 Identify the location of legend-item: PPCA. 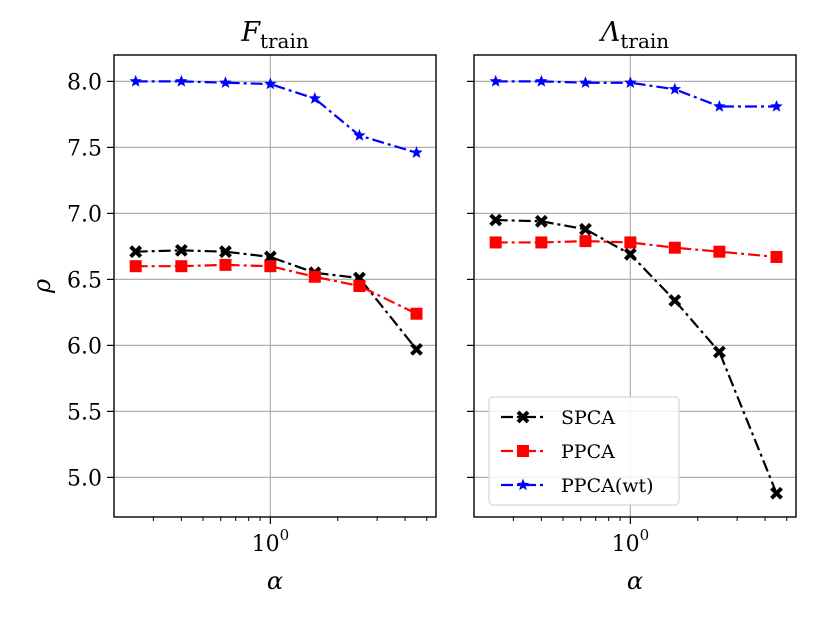
(558, 452).